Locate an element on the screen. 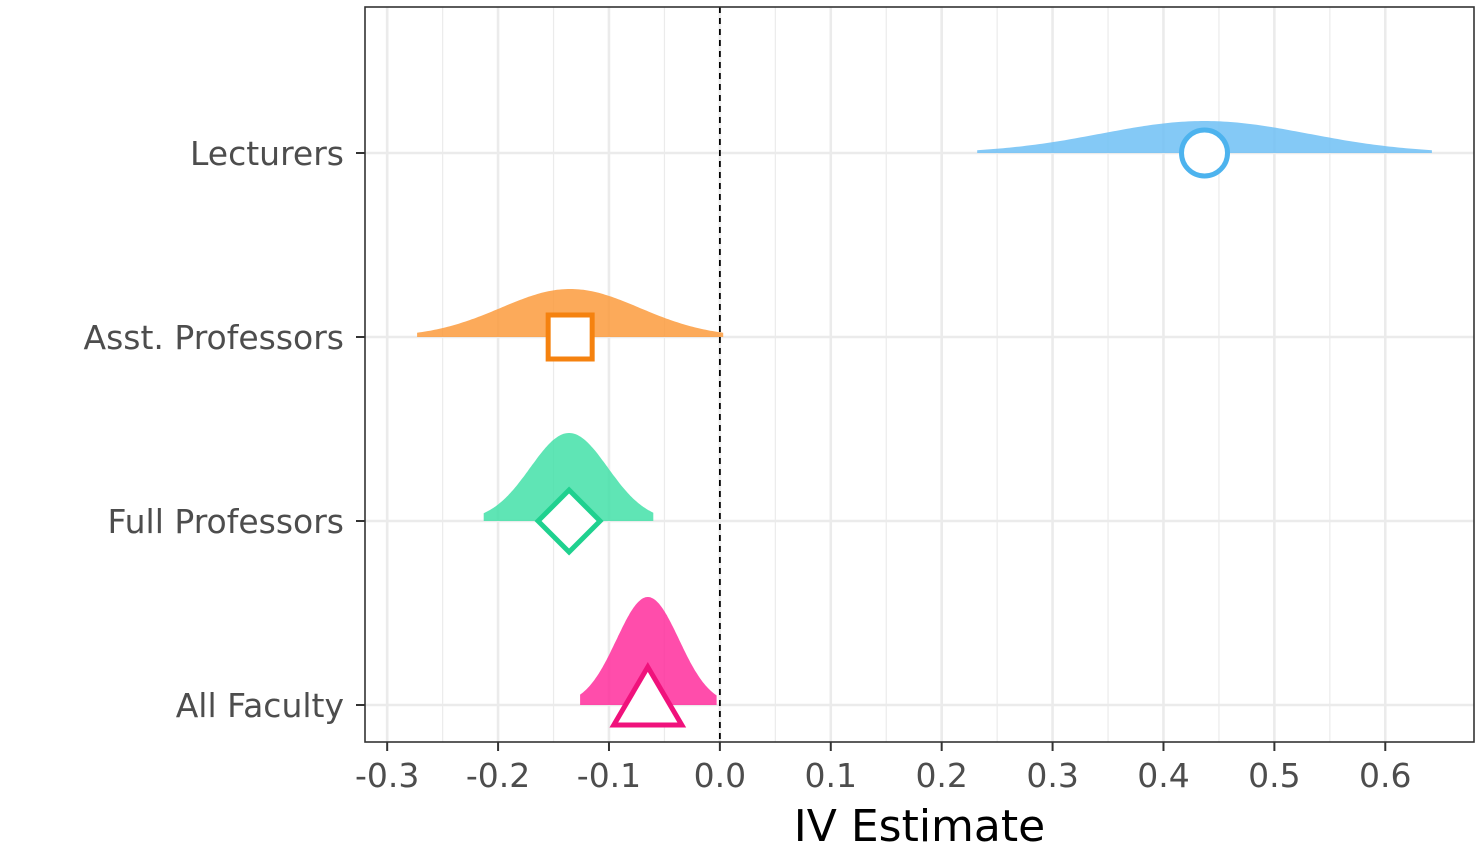  x-tick-label: 0.0 is located at coordinates (720, 775).